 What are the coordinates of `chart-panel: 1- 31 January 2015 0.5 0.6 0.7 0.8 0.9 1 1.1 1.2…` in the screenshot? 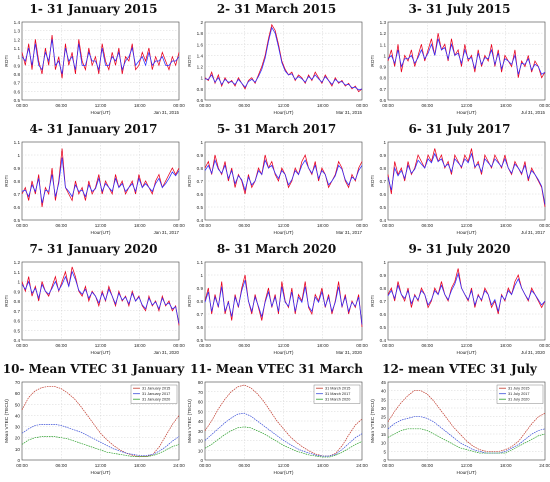 It's located at (93, 62).